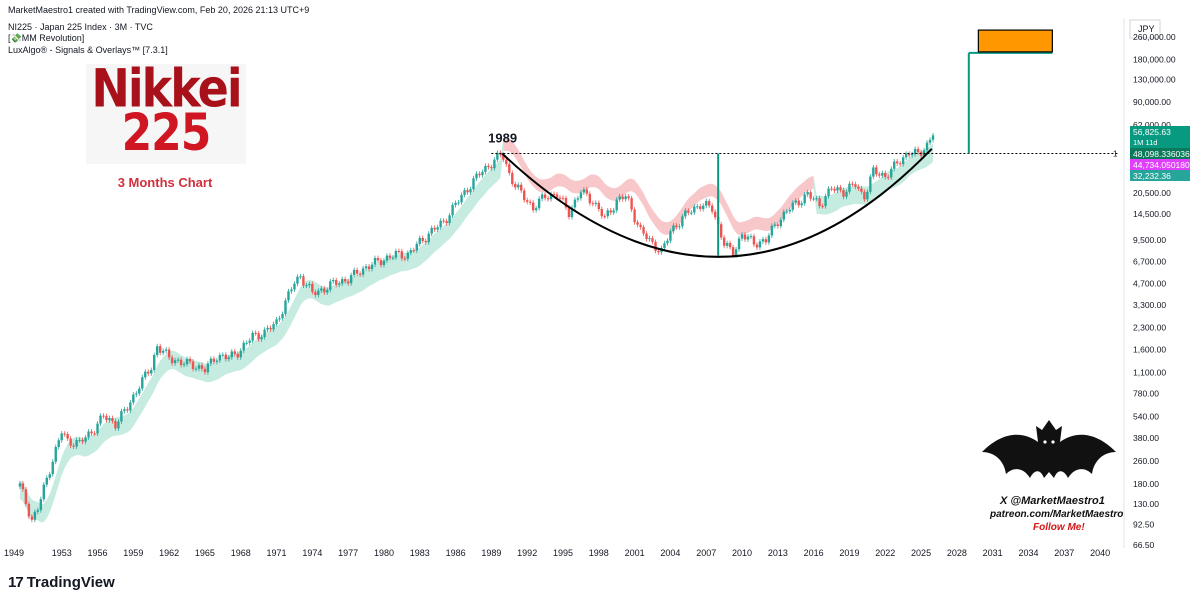 The height and width of the screenshot is (602, 1199). Describe the element at coordinates (1152, 176) in the screenshot. I see `price-tag-label: 32,232.36` at that location.